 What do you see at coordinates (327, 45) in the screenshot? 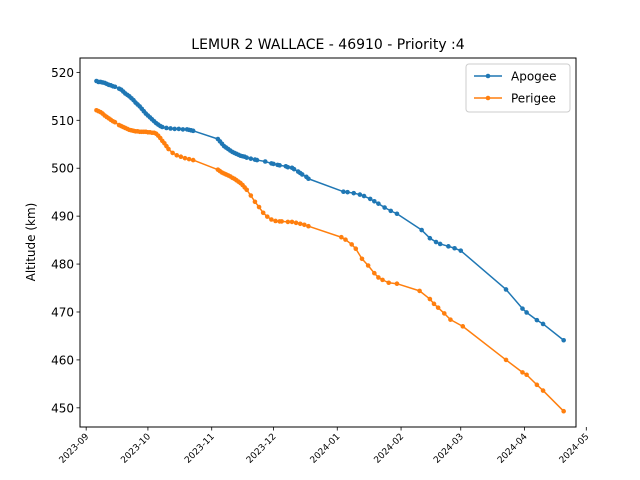
I see `chart-title: LEMUR 2 WALLACE - 46910 - Priority :4` at bounding box center [327, 45].